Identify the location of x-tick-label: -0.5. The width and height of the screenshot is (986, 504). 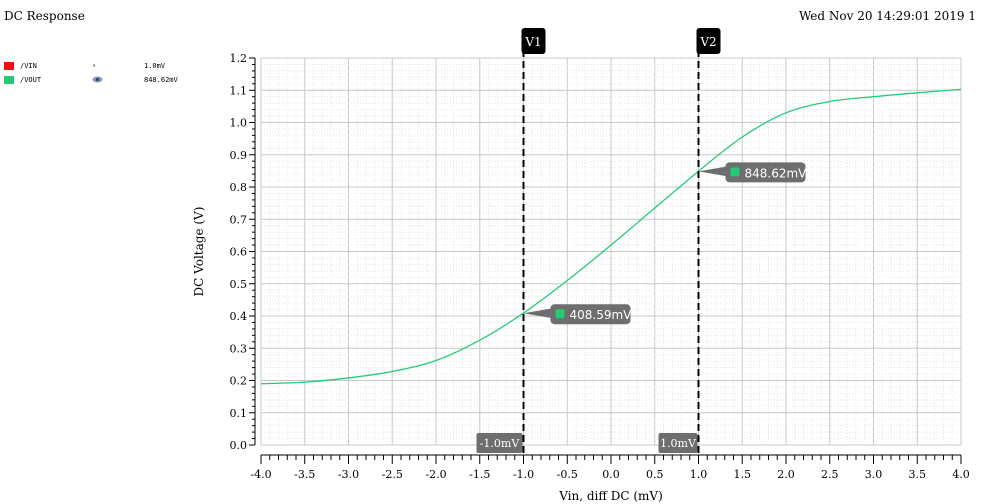
(567, 474).